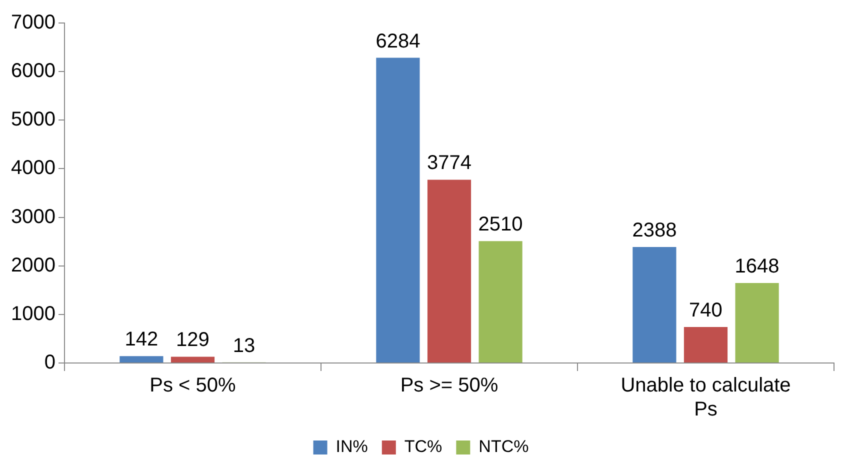  Describe the element at coordinates (33, 23) in the screenshot. I see `y-tick-label: 7000` at that location.